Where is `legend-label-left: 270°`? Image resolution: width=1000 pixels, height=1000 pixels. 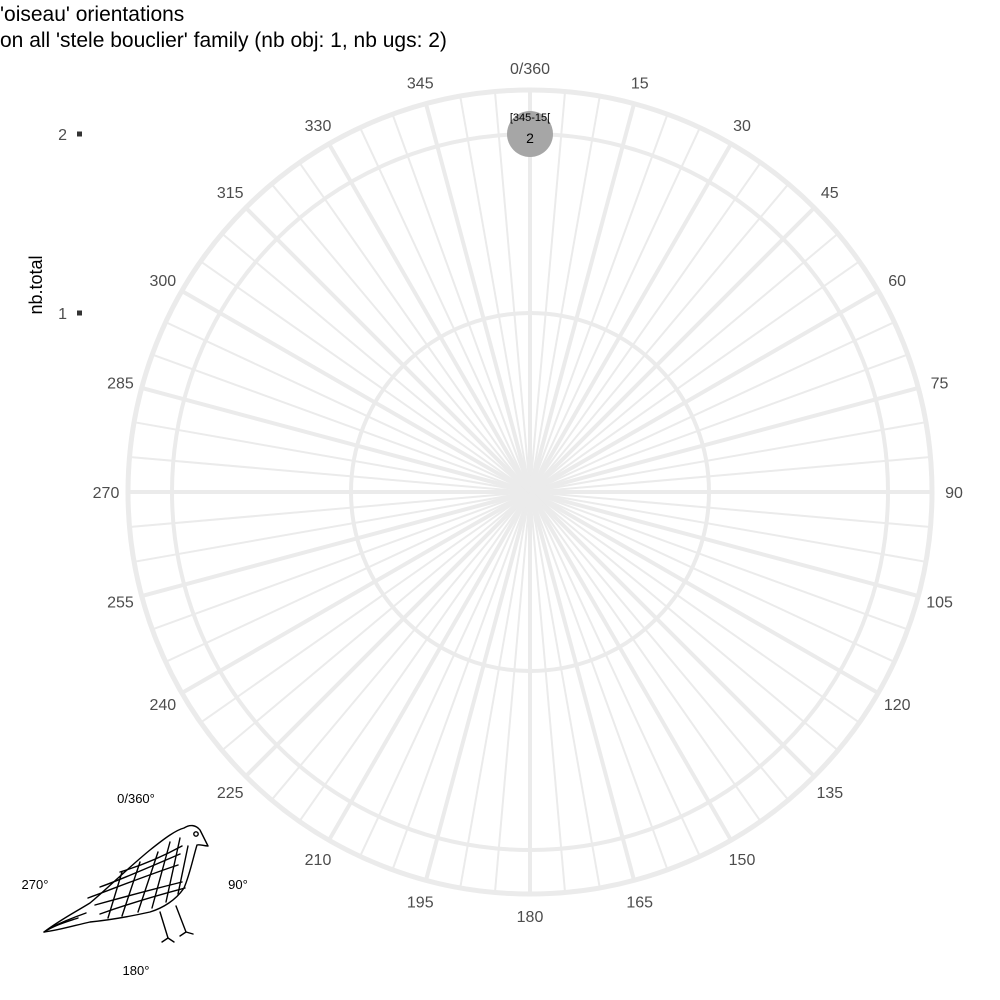 legend-label-left: 270° is located at coordinates (35, 884).